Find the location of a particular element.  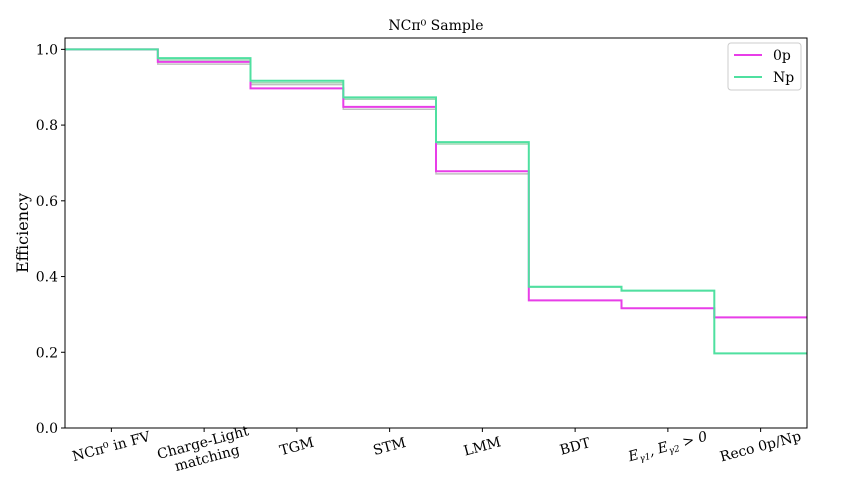

x-tick-label-text: NCπ⁰ in FV is located at coordinates (112, 447).